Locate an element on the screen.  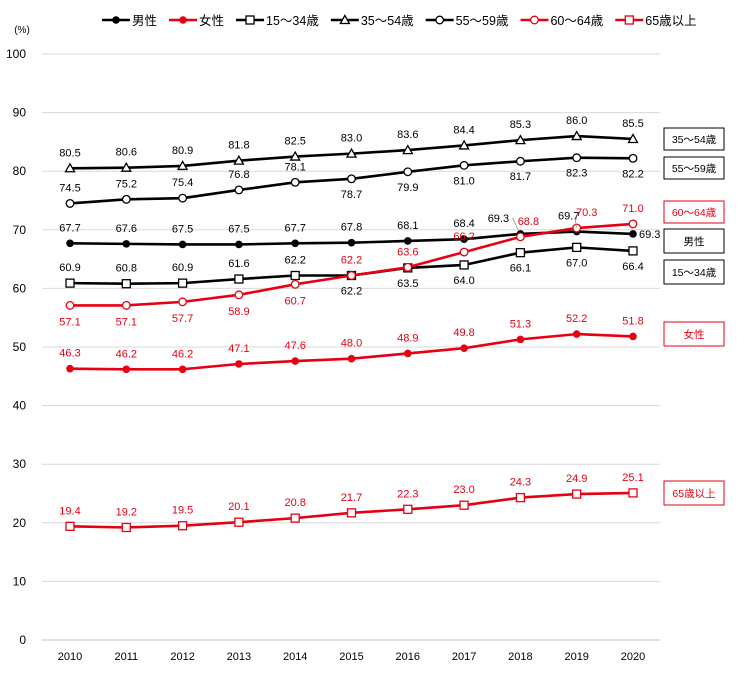
series-女性 is located at coordinates (351, 352).